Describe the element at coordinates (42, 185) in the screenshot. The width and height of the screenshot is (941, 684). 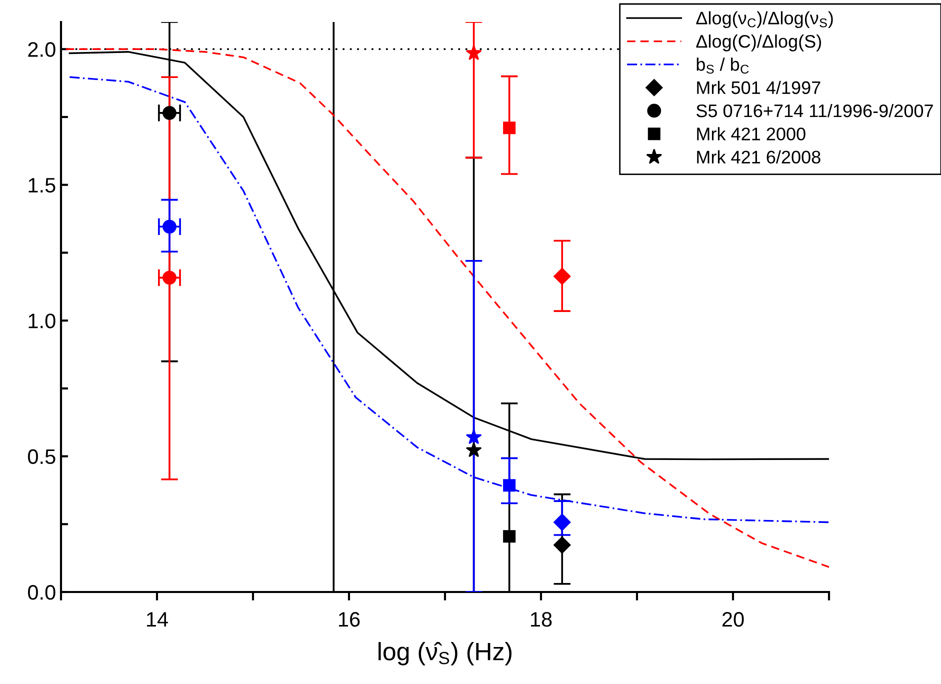
I see `y-tick-label: 1.5` at that location.